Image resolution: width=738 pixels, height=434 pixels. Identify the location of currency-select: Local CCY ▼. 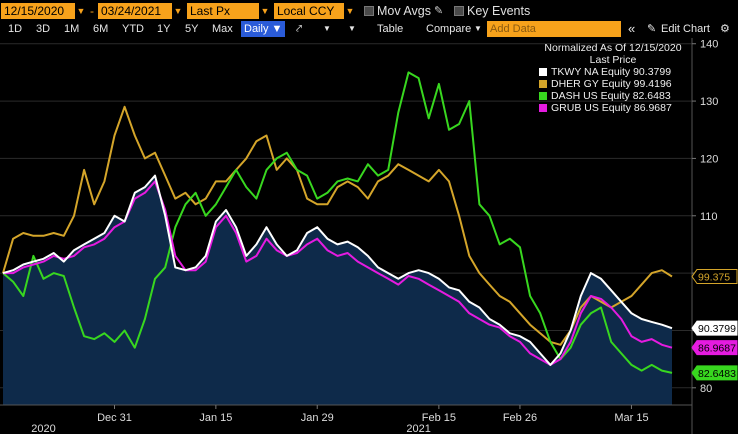
(315, 11).